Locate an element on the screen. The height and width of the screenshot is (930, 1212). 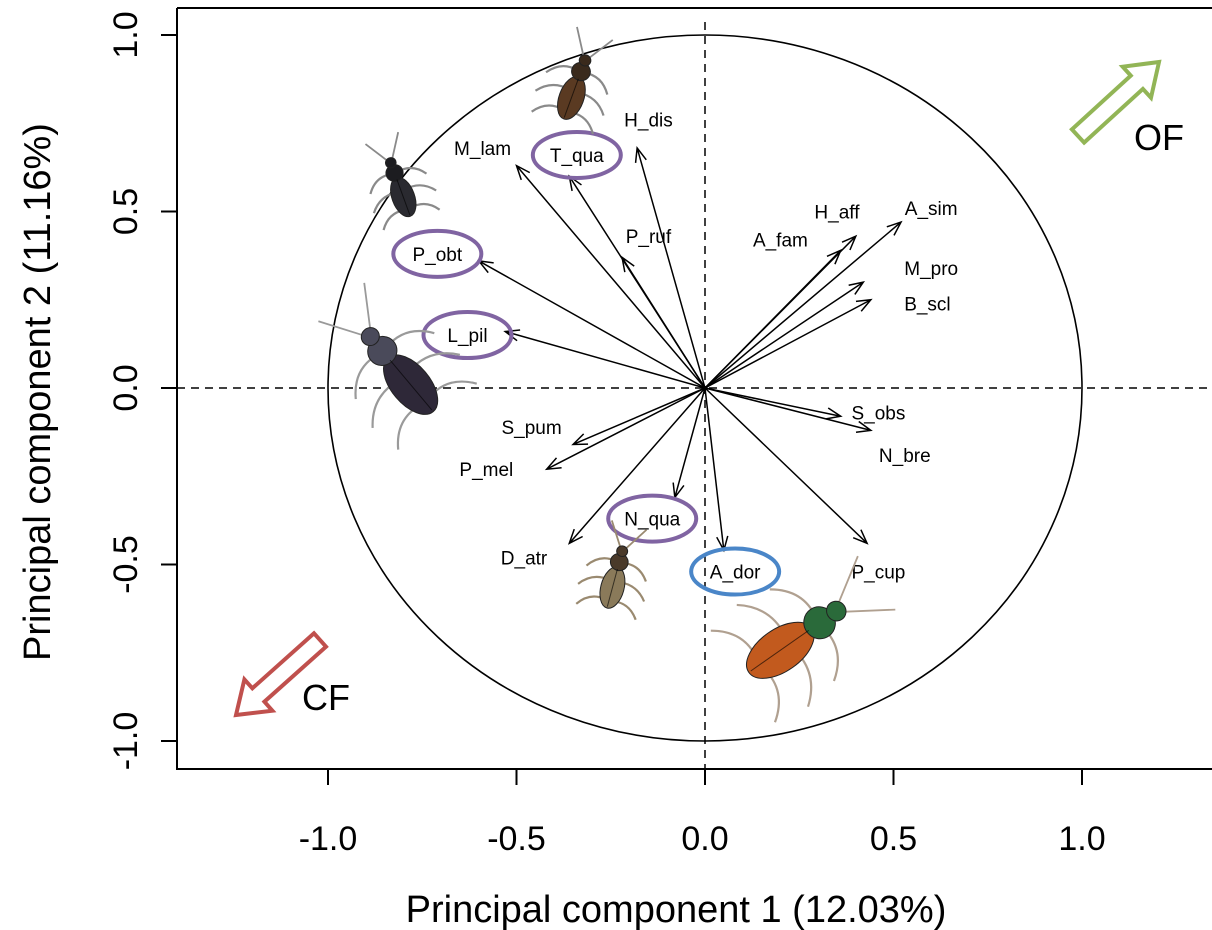
vector-label-p-ruf: P_ruf is located at coordinates (649, 237).